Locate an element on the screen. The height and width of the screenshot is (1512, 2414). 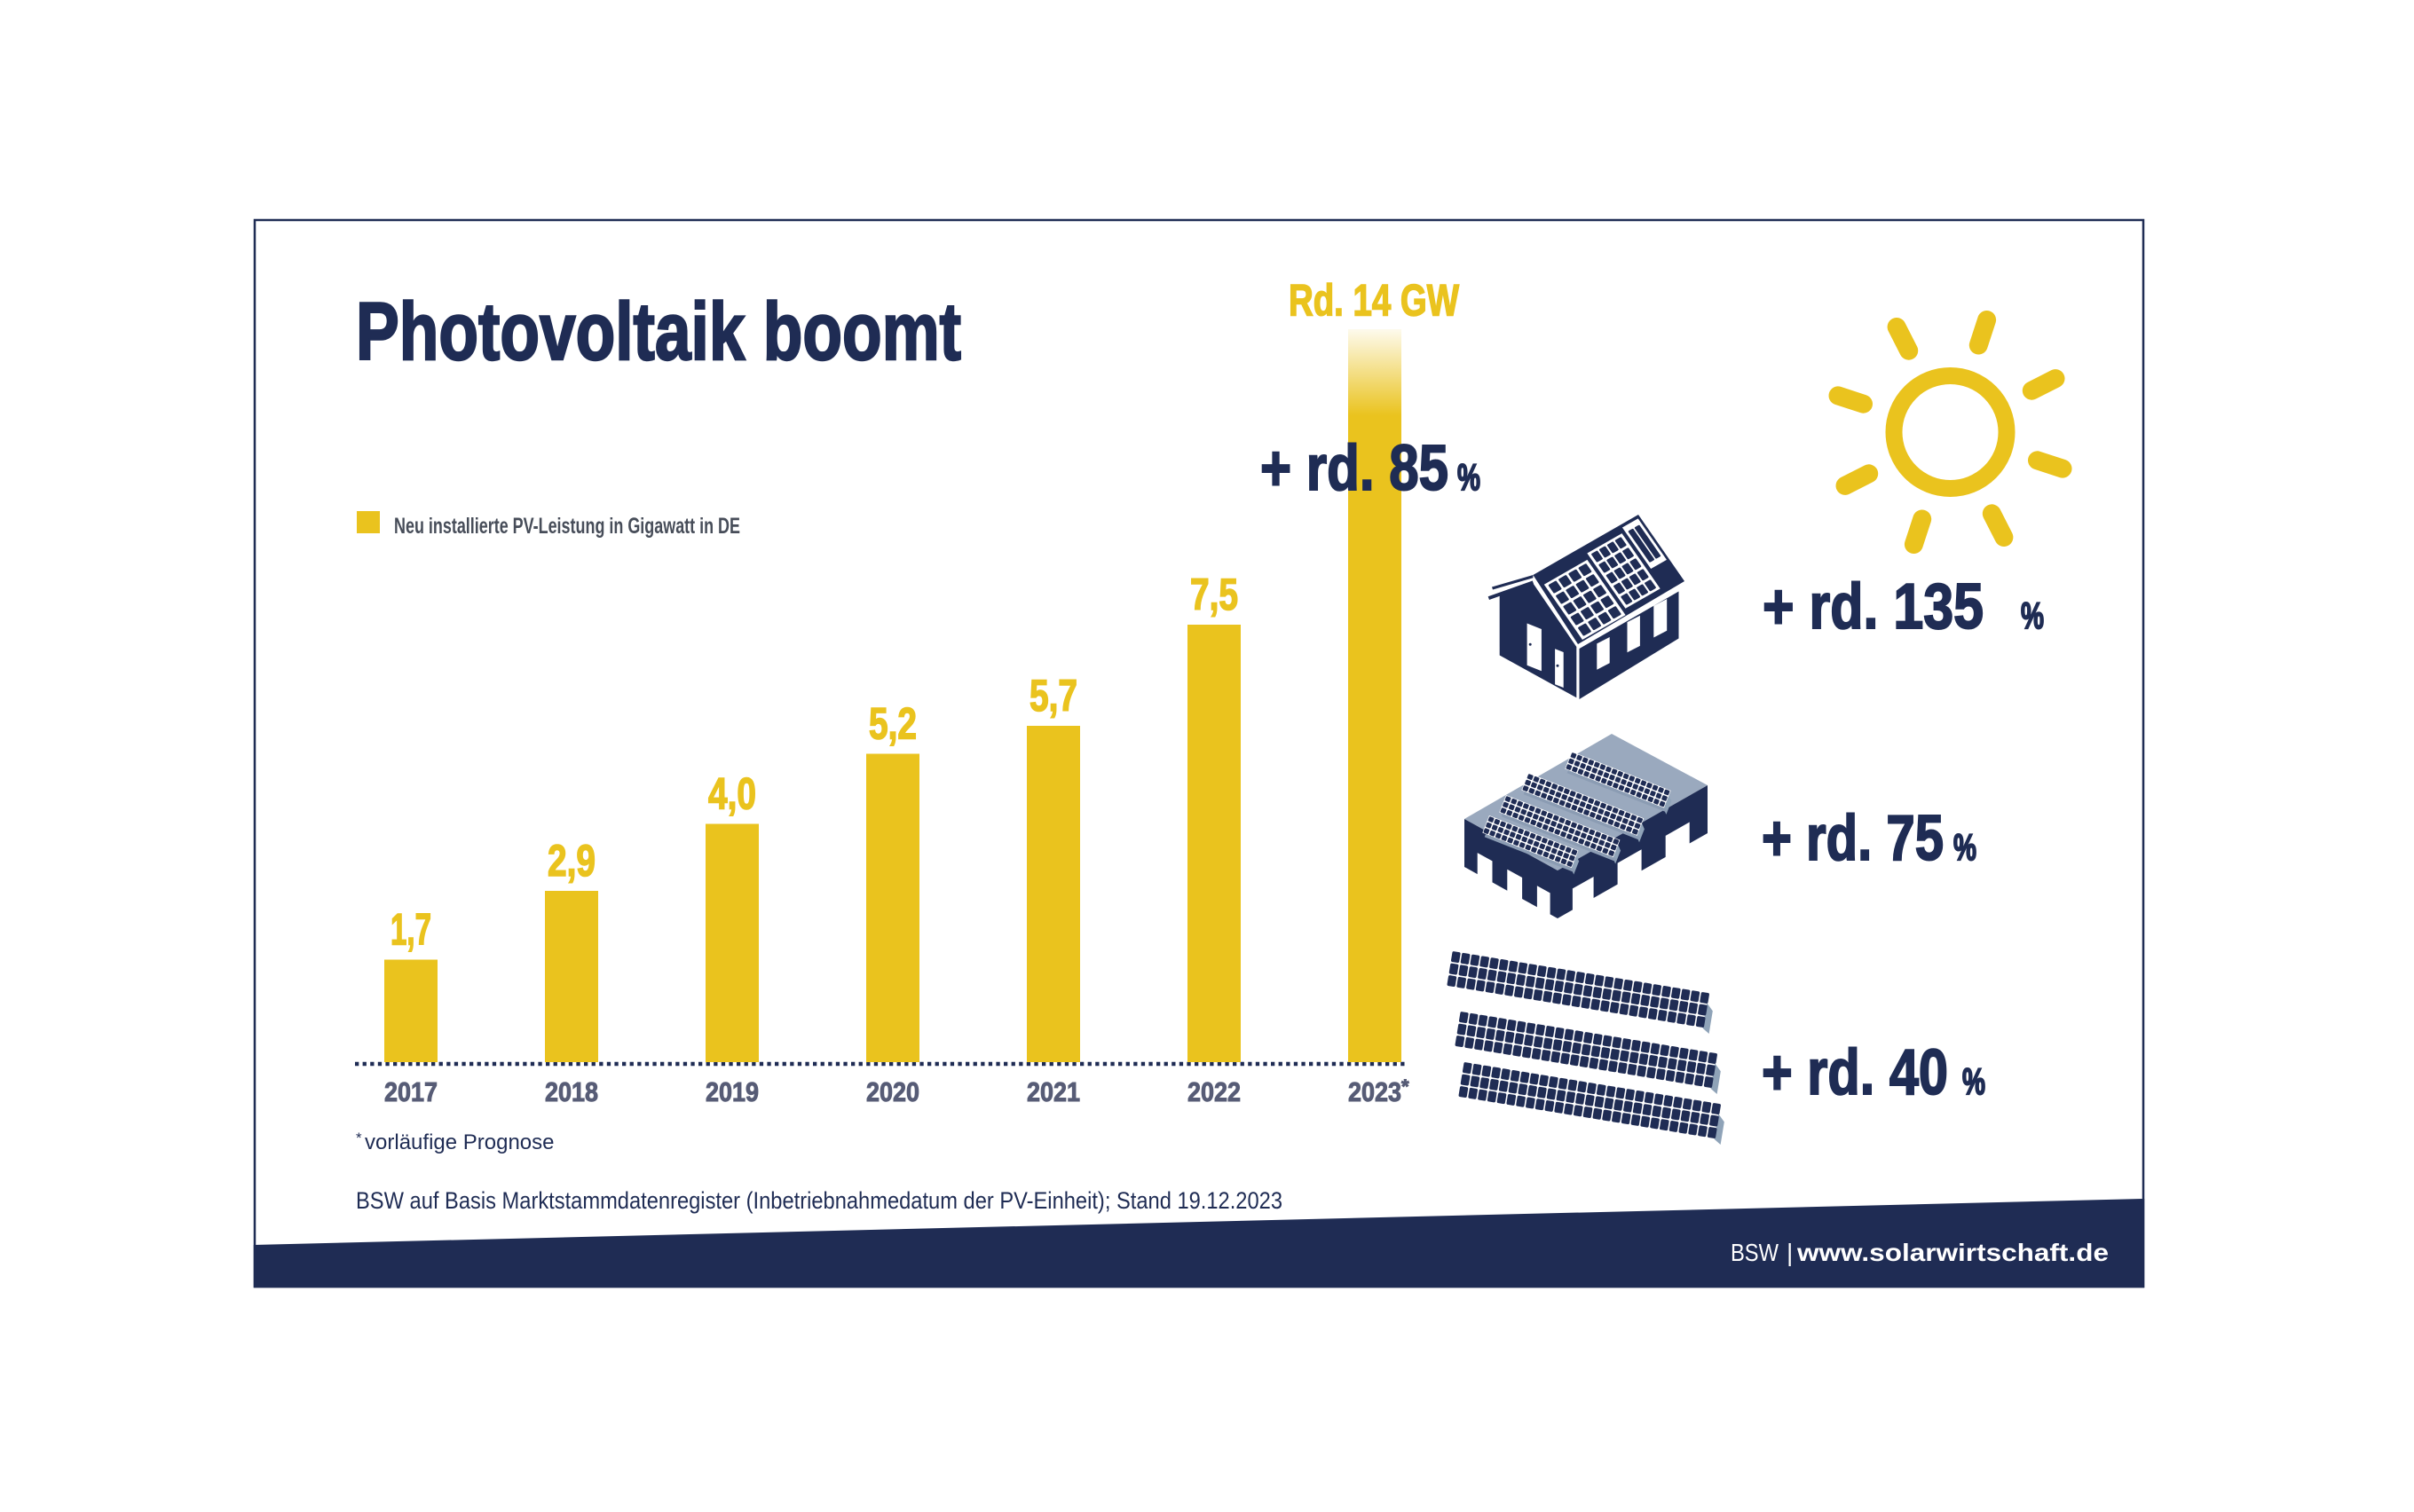
svg-text: 7,5 is located at coordinates (1214, 594).